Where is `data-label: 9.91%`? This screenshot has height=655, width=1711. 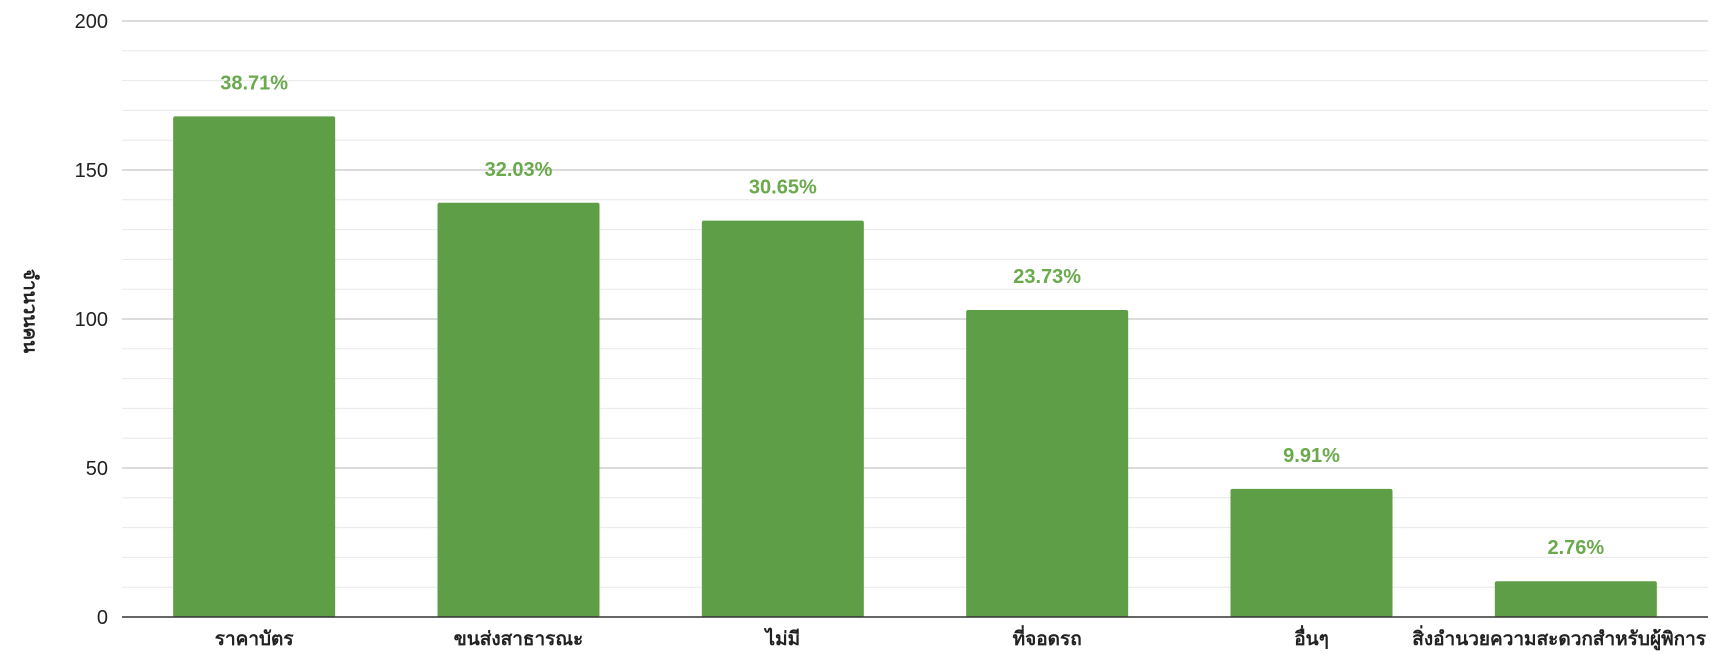 data-label: 9.91% is located at coordinates (1311, 456).